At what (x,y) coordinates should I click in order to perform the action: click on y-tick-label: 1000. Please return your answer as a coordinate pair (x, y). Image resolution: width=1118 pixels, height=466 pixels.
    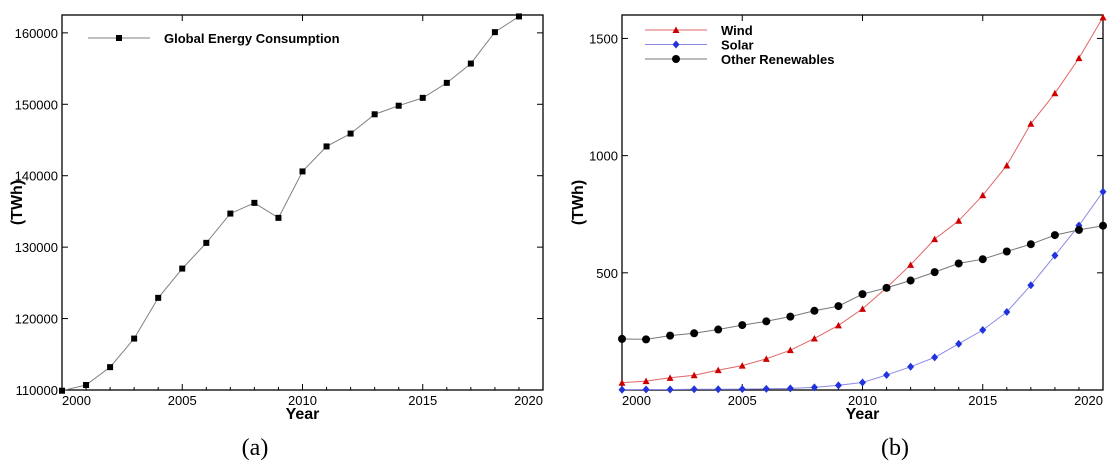
    Looking at the image, I should click on (603, 156).